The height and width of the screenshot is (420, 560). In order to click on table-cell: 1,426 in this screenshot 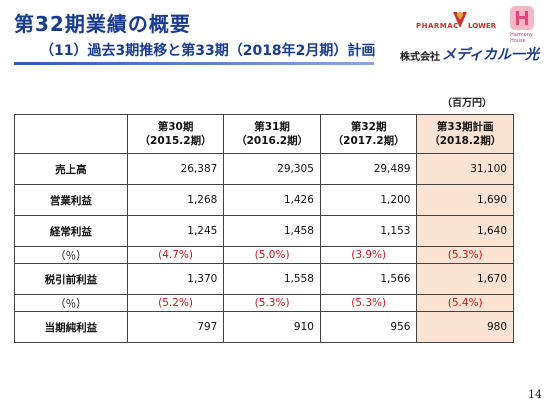, I will do `click(272, 200)`.